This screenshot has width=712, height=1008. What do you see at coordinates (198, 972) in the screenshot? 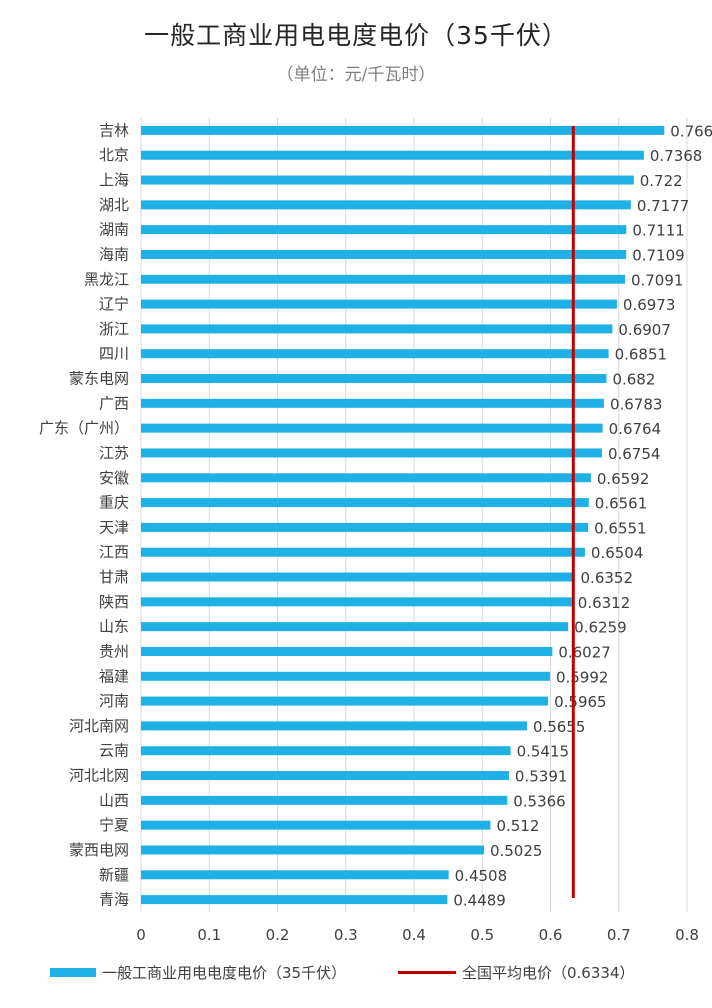
I see `legend-item-bars: 一般工商业用电电度电价（35千伏）` at bounding box center [198, 972].